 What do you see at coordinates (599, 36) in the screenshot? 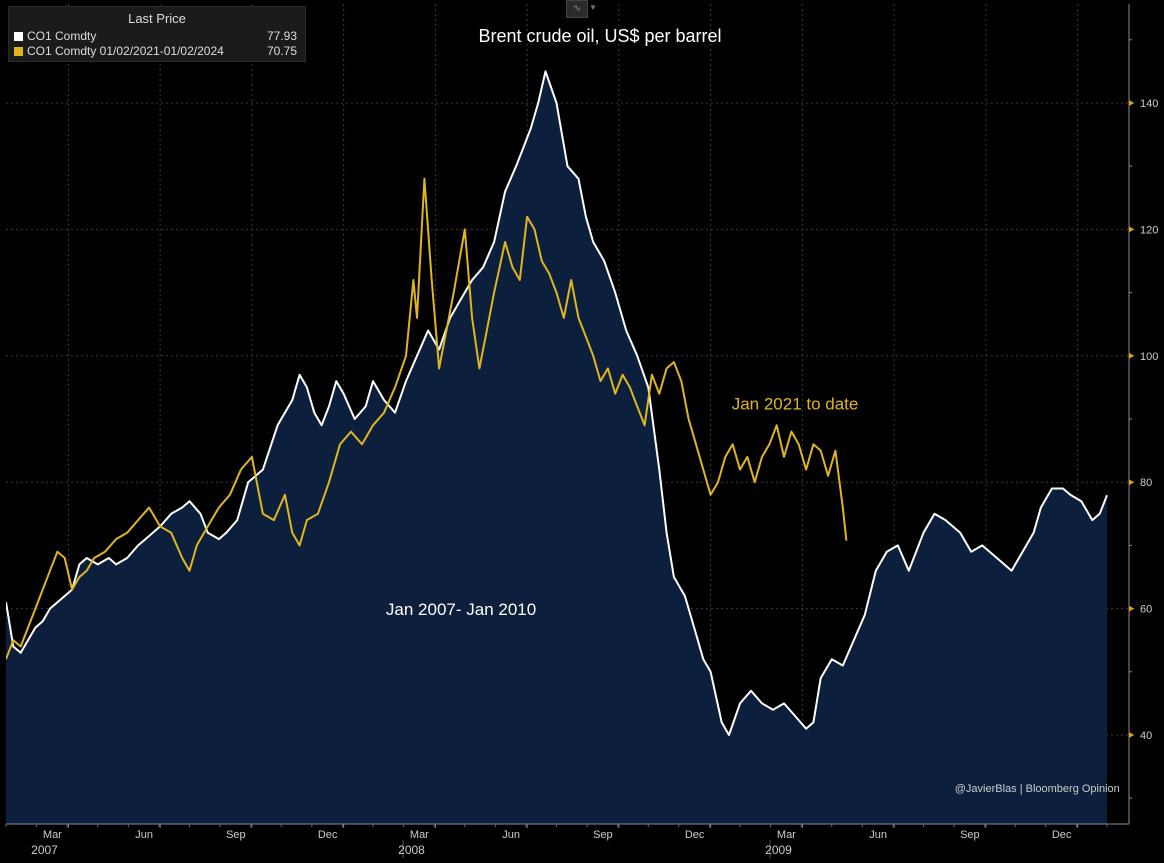
I see `chart-title: Brent crude oil, US$ per barrel` at bounding box center [599, 36].